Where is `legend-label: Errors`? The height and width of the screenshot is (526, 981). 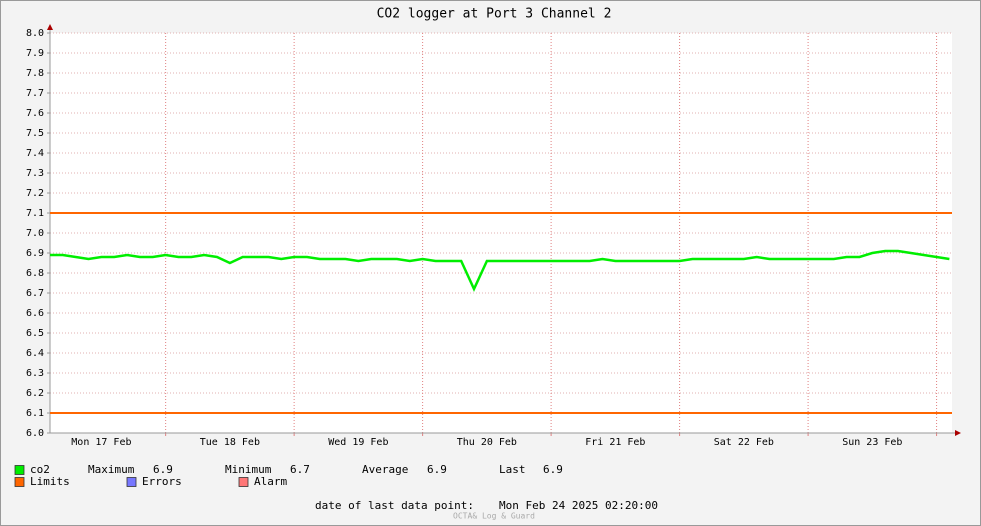 legend-label: Errors is located at coordinates (162, 481).